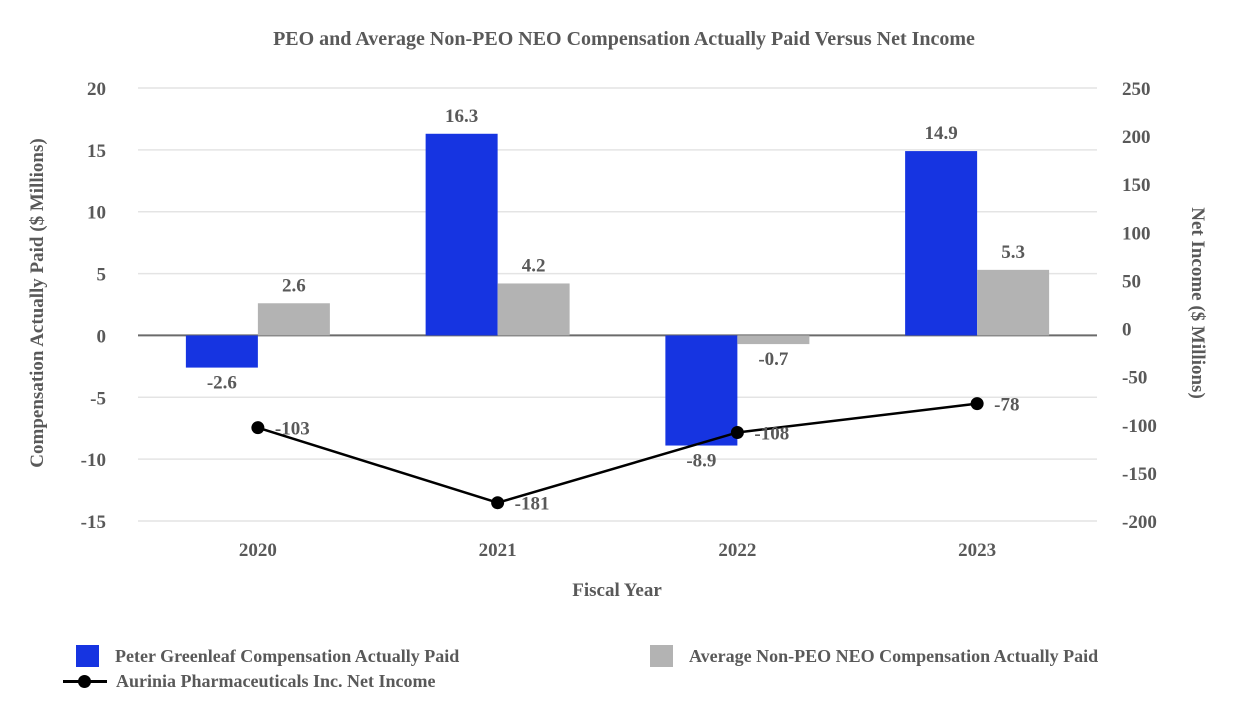  I want to click on bar-label-neo-2022: -0.7, so click(773, 359).